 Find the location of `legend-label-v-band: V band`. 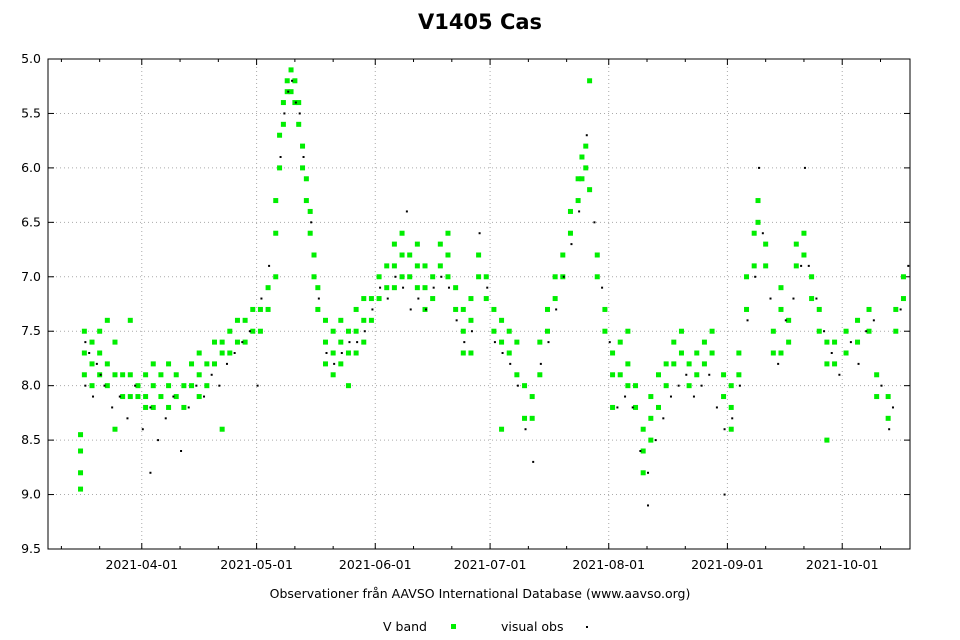

legend-label-v-band: V band is located at coordinates (405, 626).